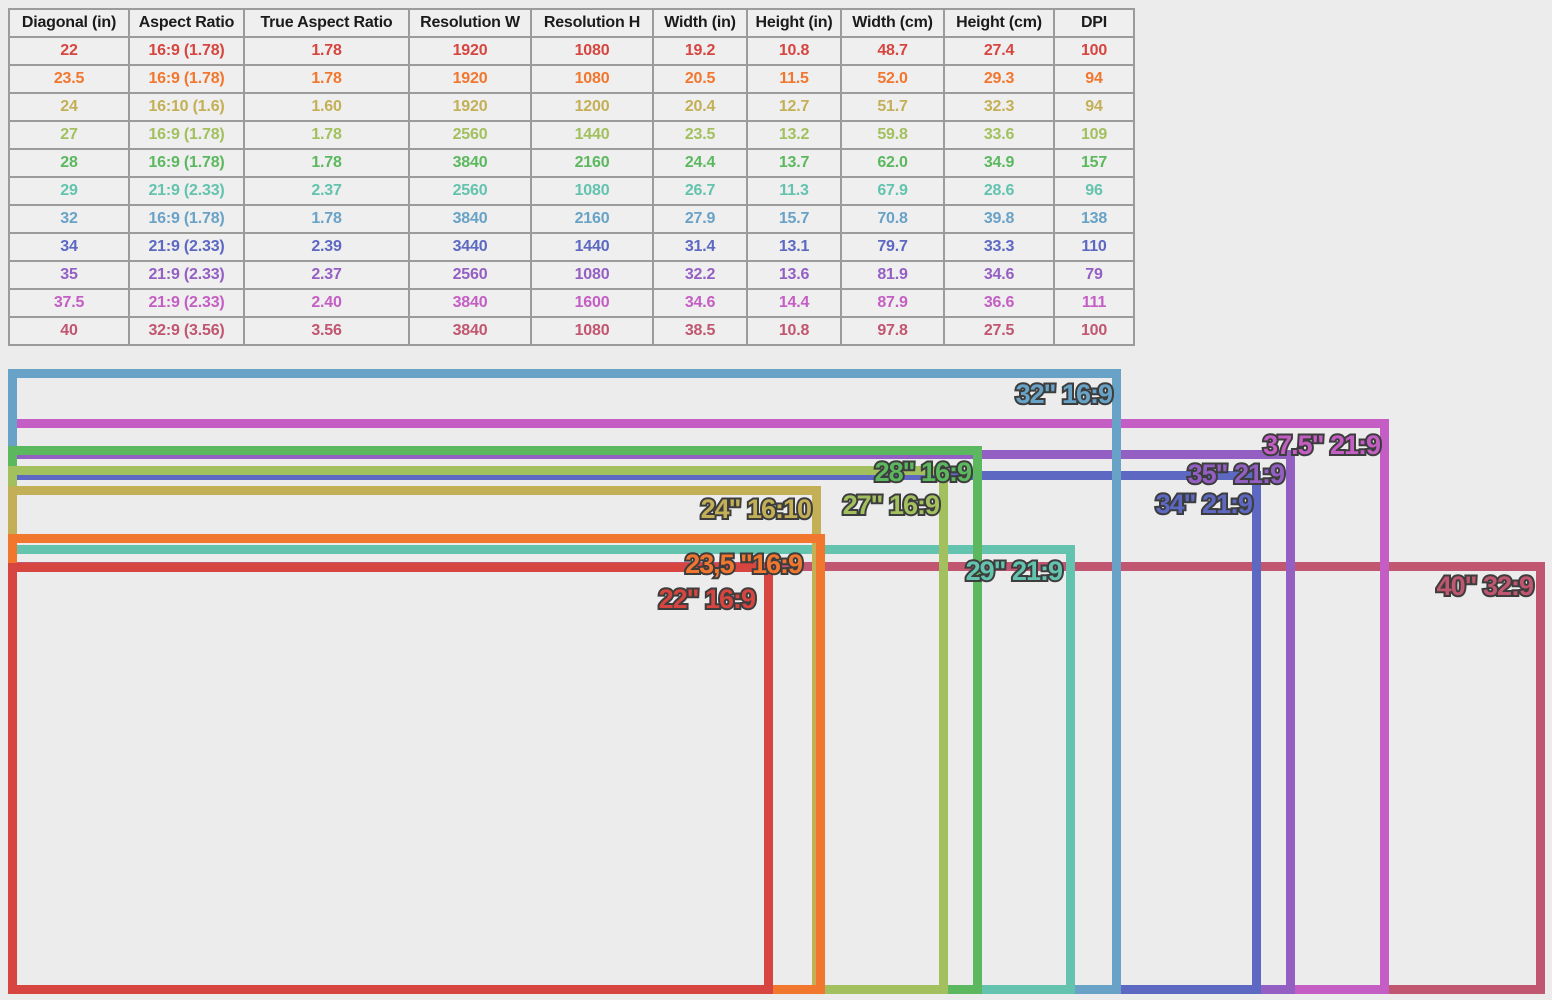 Image resolution: width=1552 pixels, height=1000 pixels. I want to click on column-header: DPI, so click(1094, 23).